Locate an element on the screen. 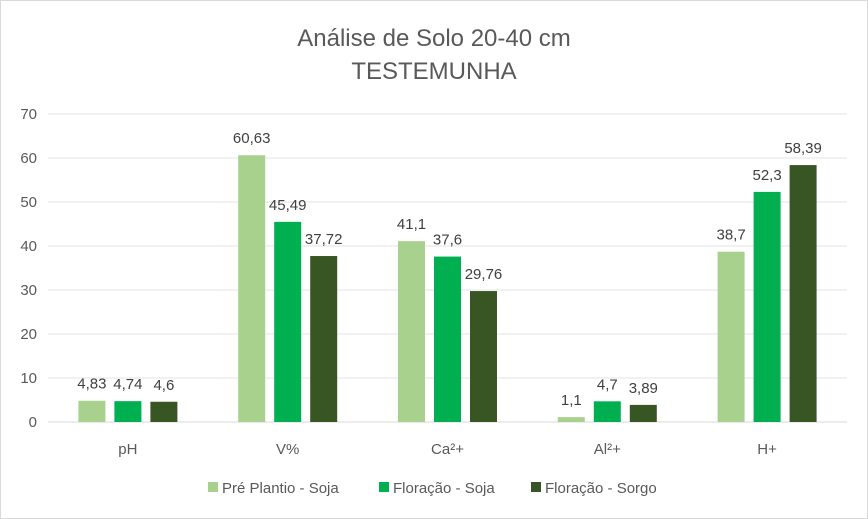  x-tick-label: H+ is located at coordinates (767, 449).